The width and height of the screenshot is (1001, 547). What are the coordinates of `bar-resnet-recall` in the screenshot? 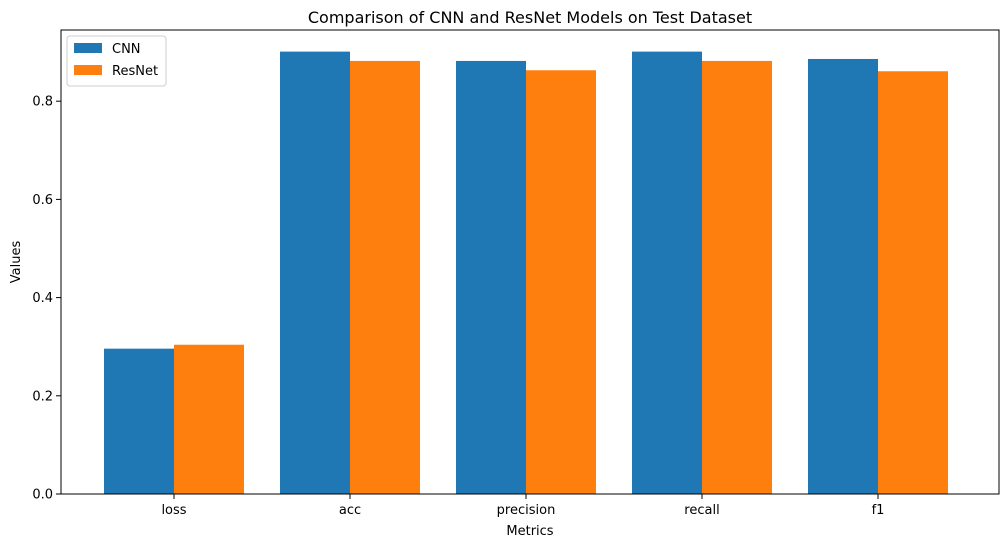 It's located at (737, 277).